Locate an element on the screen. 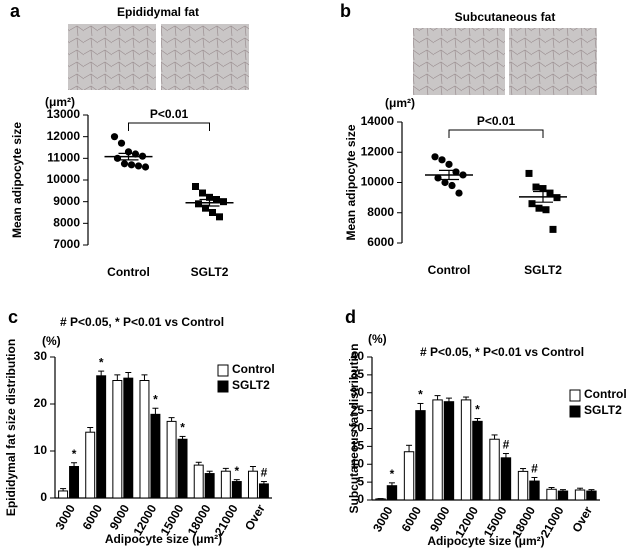  y-unit: (%) is located at coordinates (51, 341).